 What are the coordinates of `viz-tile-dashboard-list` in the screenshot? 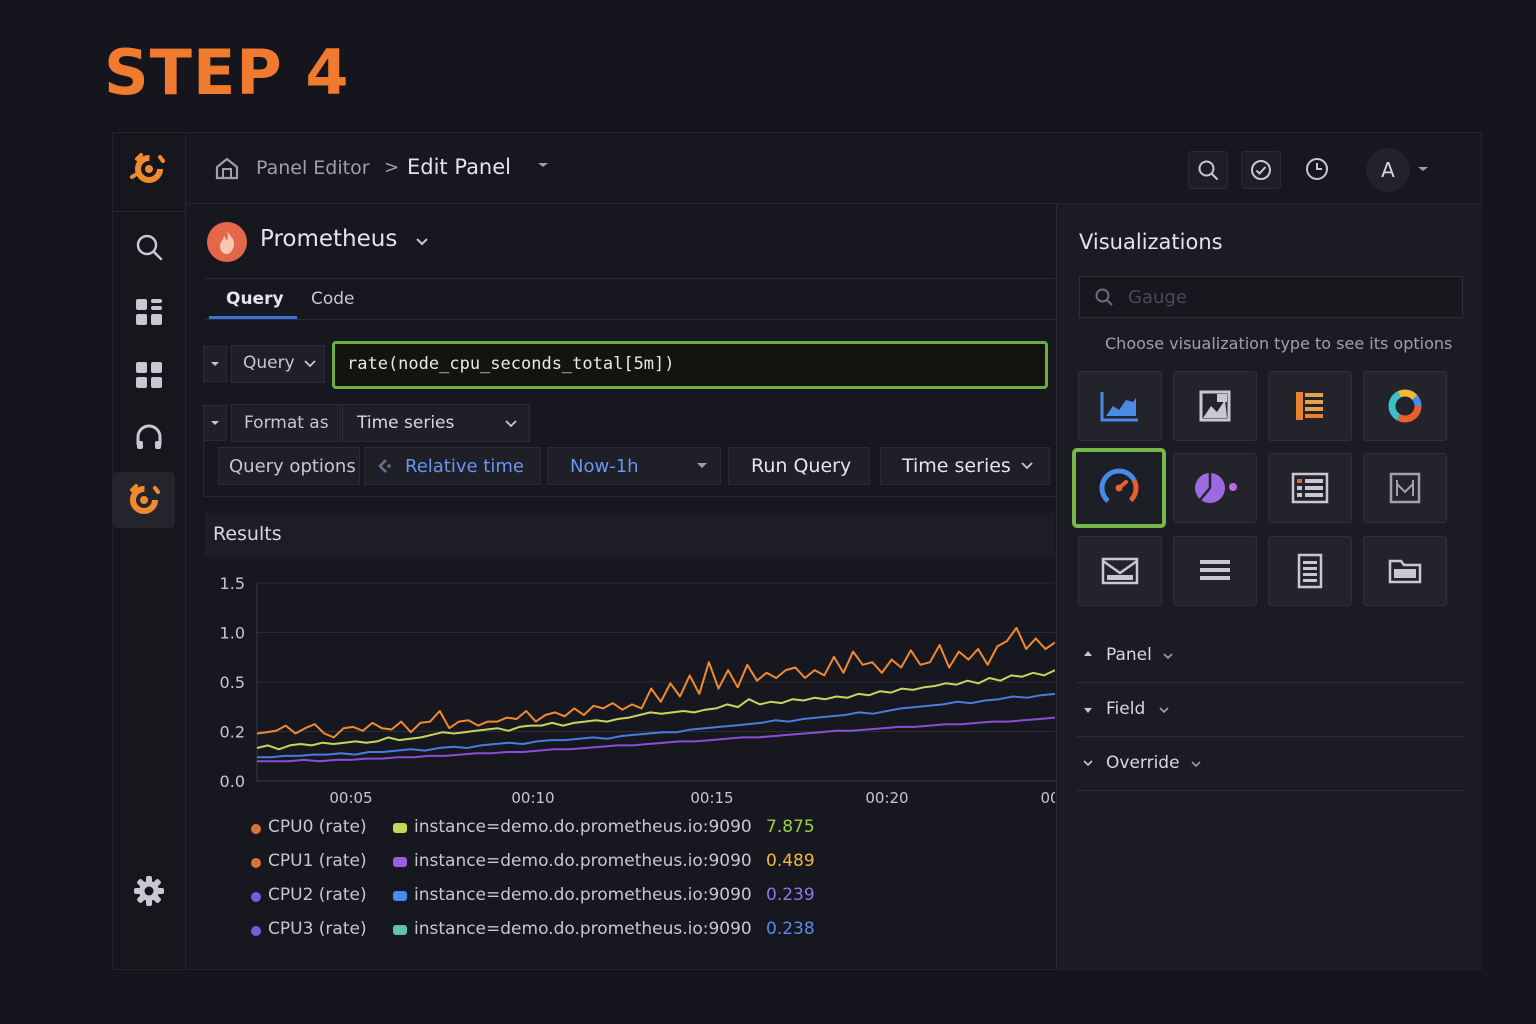 It's located at (1405, 571).